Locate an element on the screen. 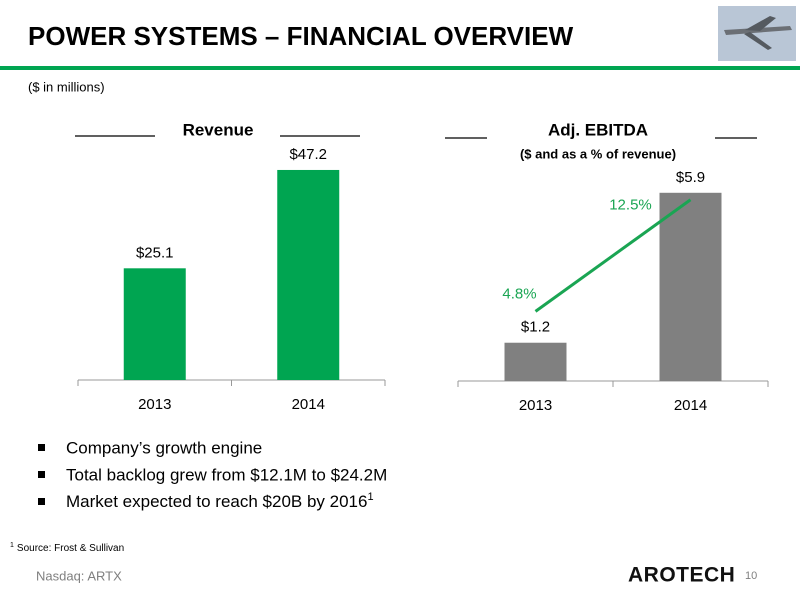 The height and width of the screenshot is (600, 800). footnote: 1 Source: Frost & Sullivan is located at coordinates (67, 548).